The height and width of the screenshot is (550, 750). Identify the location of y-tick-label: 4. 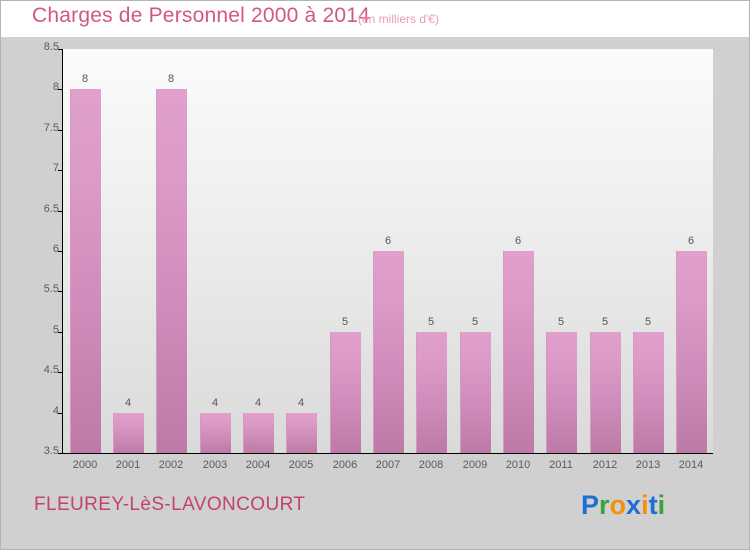
(55, 410).